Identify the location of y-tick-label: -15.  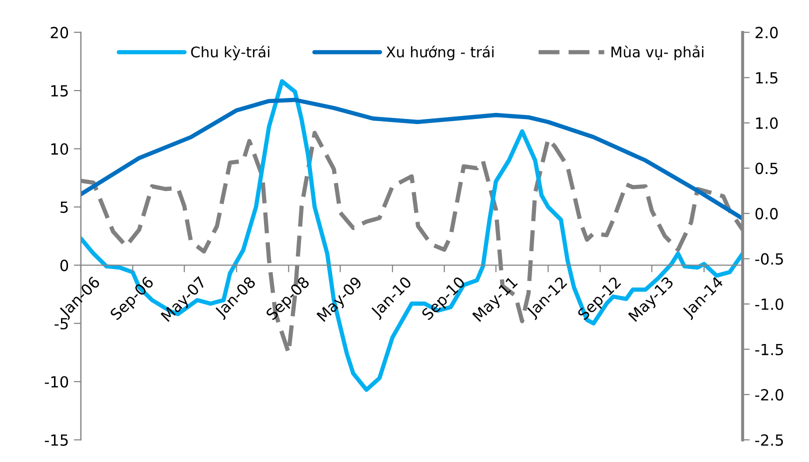
(56, 440).